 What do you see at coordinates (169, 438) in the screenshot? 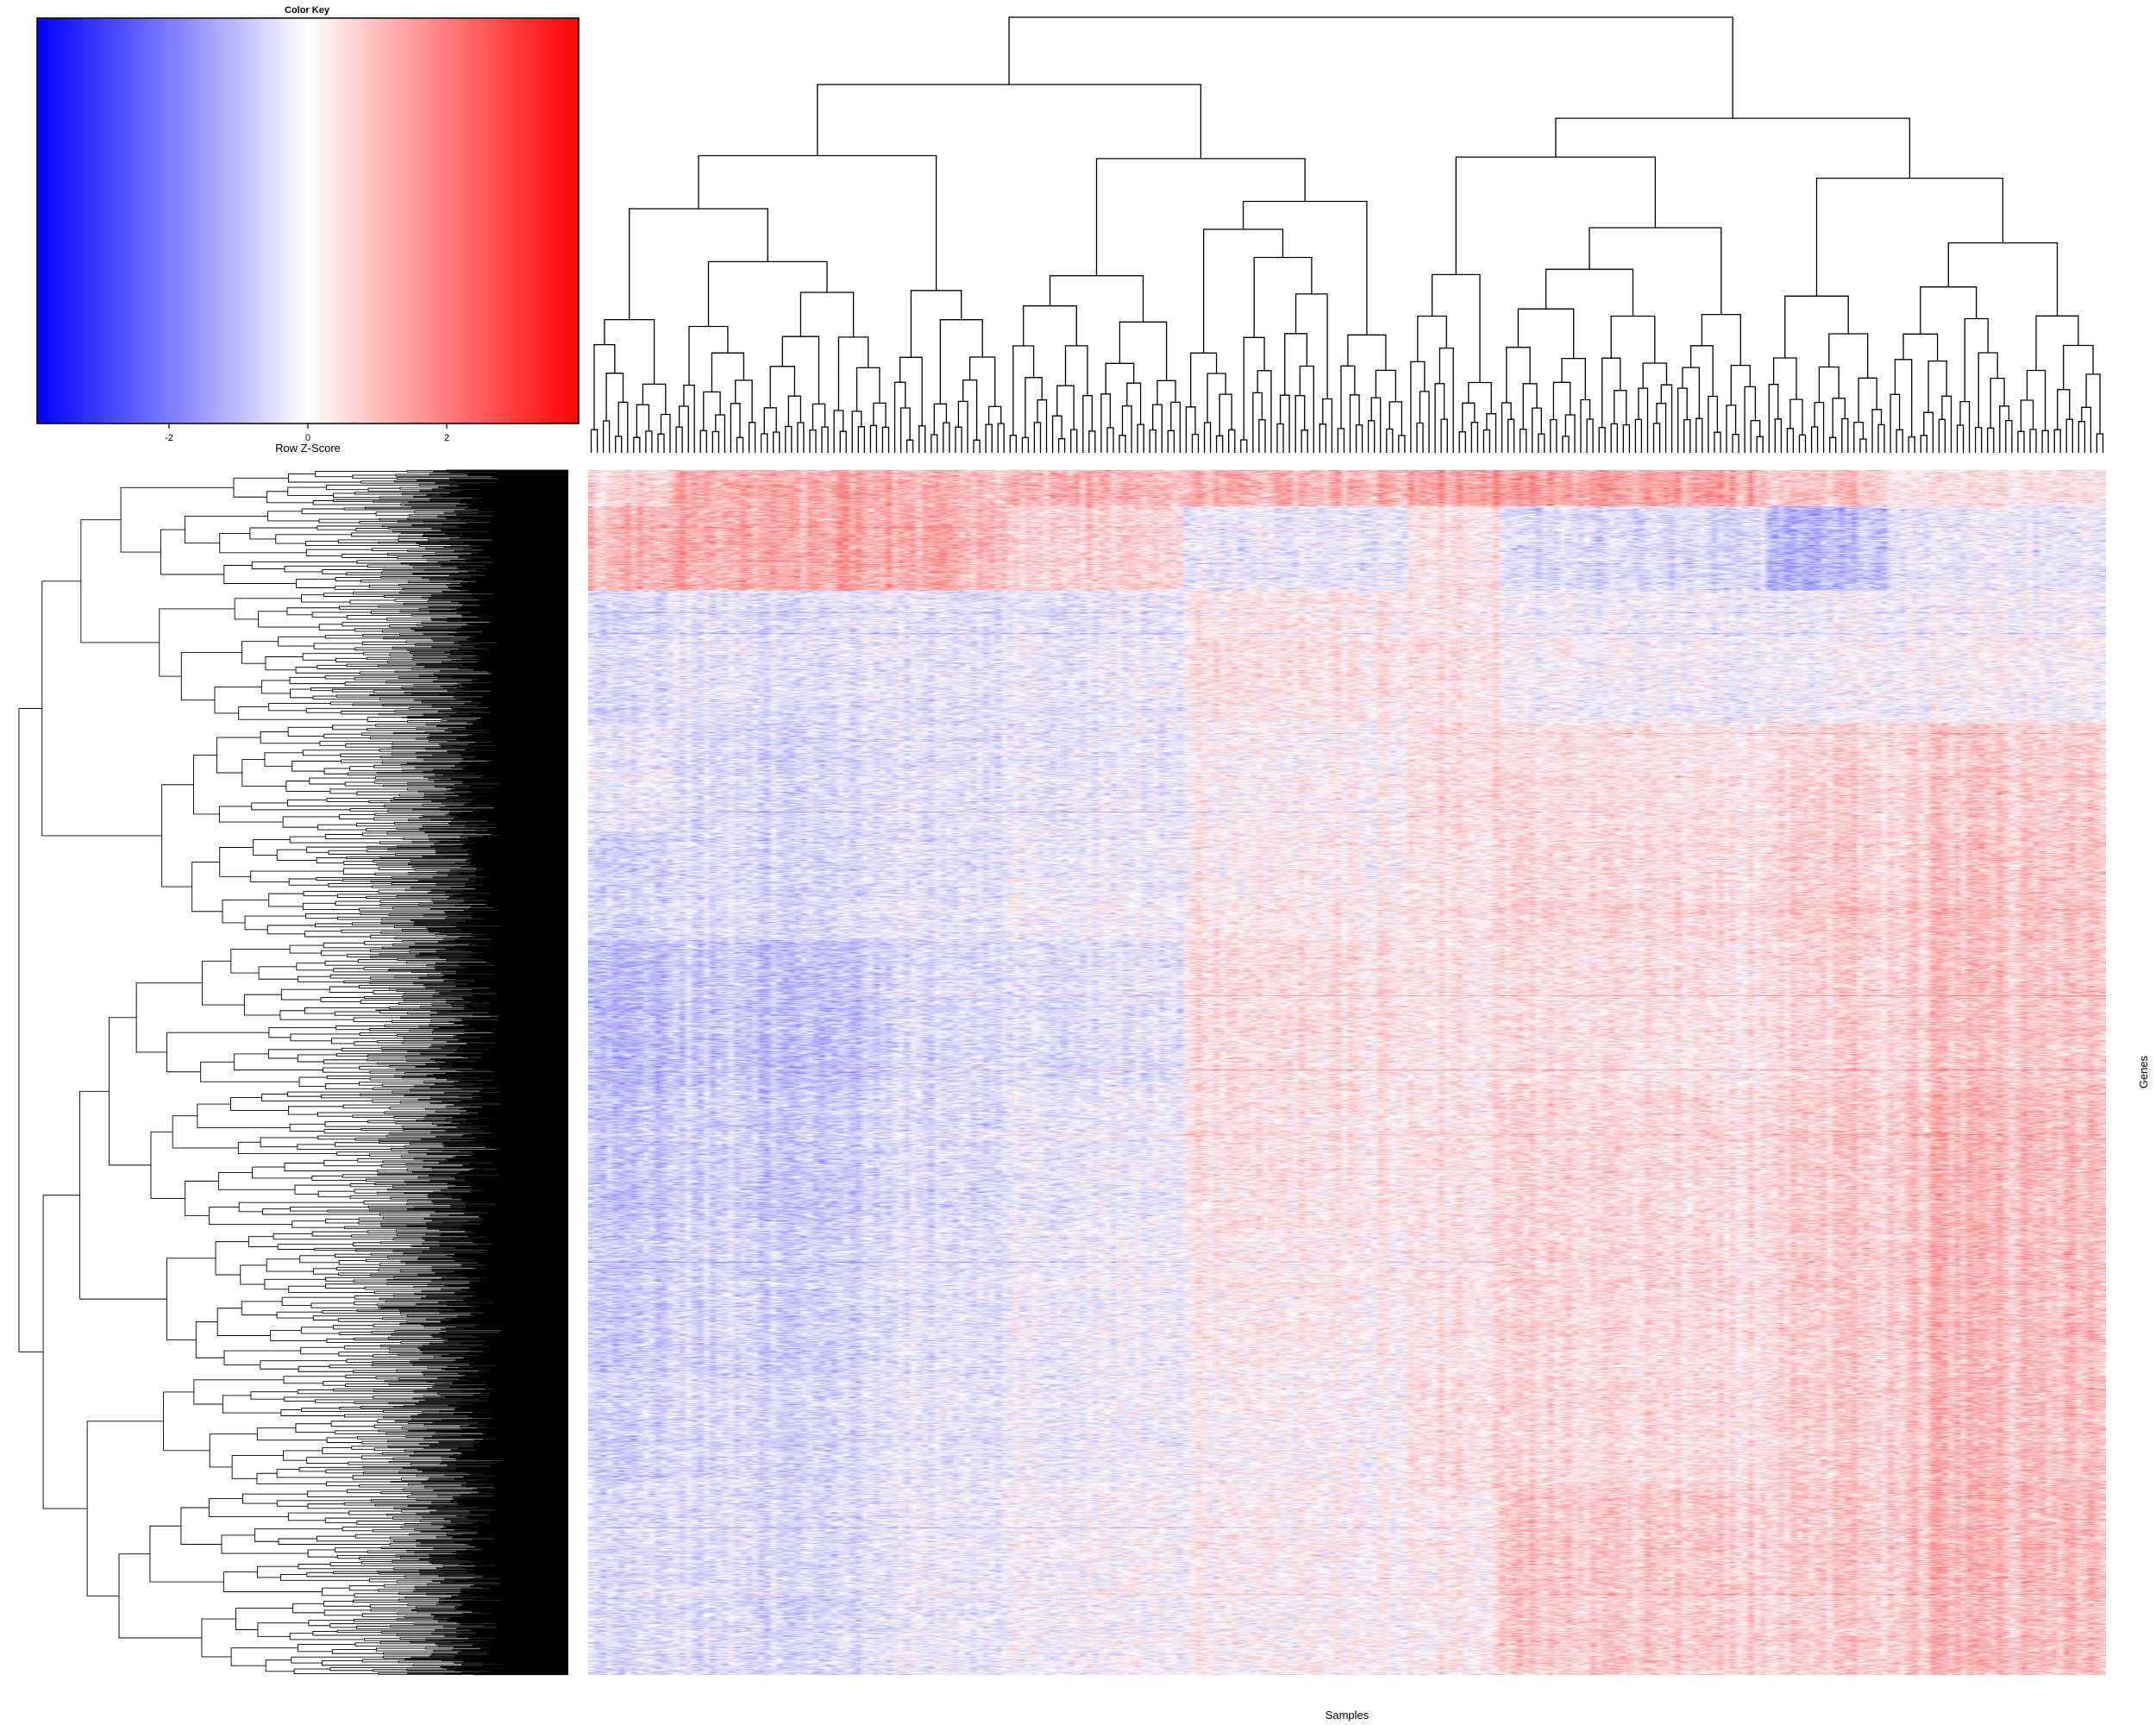
I see `color-key-tick-label: -2` at bounding box center [169, 438].